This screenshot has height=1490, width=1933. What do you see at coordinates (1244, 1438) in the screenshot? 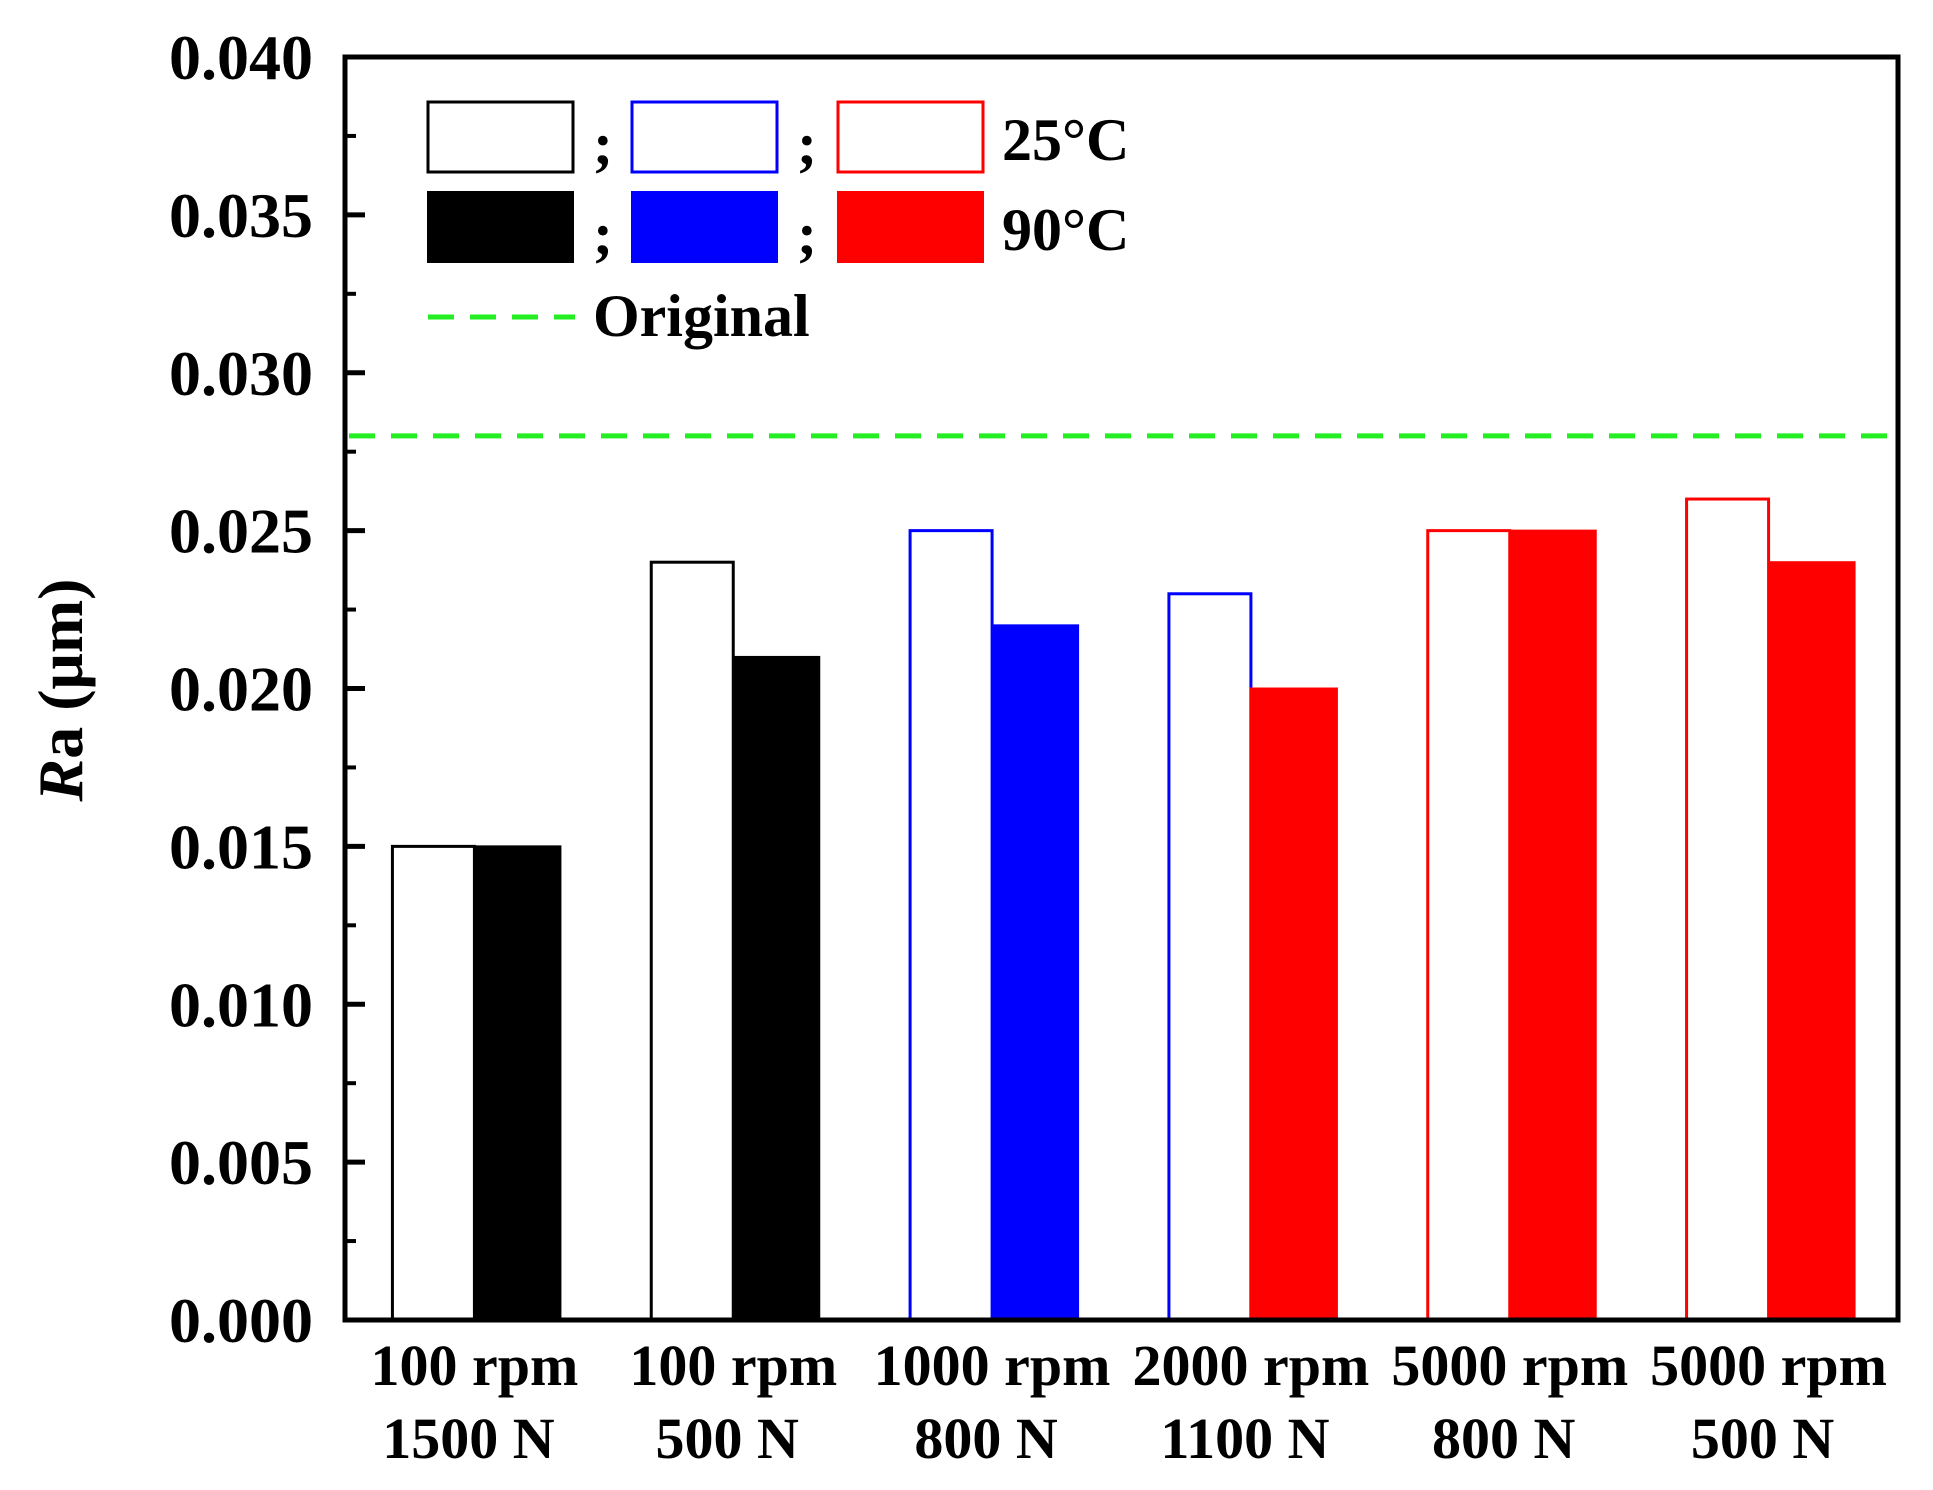
I see `x-label-line2: 1100 N` at bounding box center [1244, 1438].